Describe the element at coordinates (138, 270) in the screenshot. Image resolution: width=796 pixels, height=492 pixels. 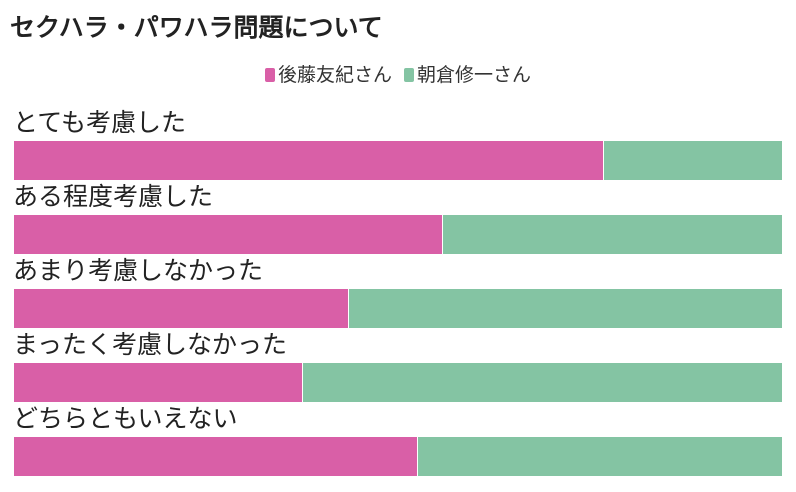
I see `category-label: あまり考慮しなかった` at that location.